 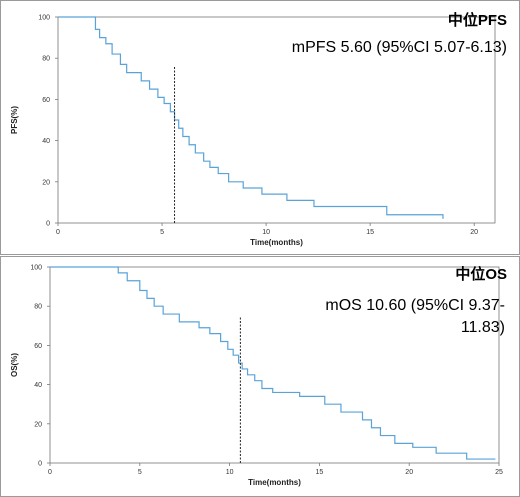 I want to click on pfs-ytick-label: 40, so click(x=46, y=141).